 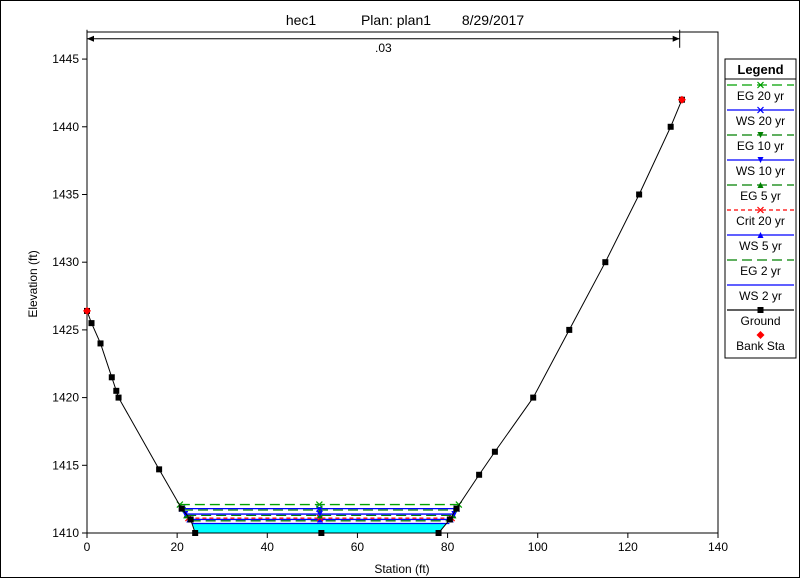 What do you see at coordinates (760, 335) in the screenshot?
I see `legend-marker-bank-sta` at bounding box center [760, 335].